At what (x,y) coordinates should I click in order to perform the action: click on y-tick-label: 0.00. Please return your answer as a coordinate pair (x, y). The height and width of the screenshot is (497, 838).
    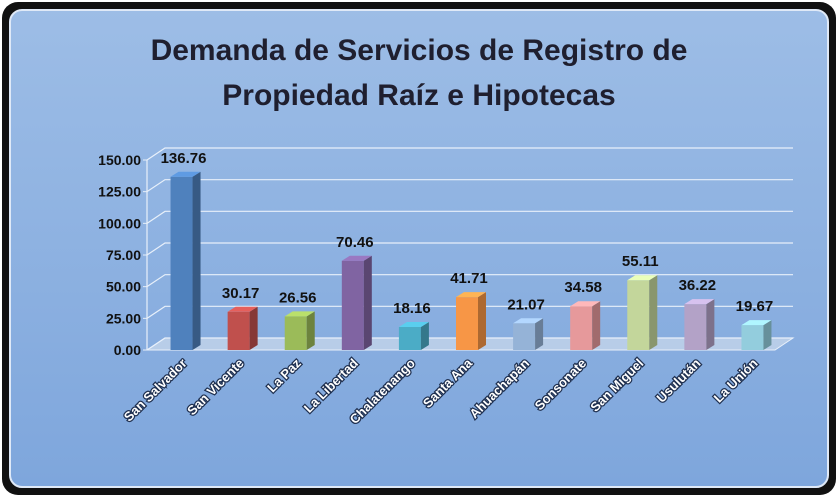
    Looking at the image, I should click on (127, 350).